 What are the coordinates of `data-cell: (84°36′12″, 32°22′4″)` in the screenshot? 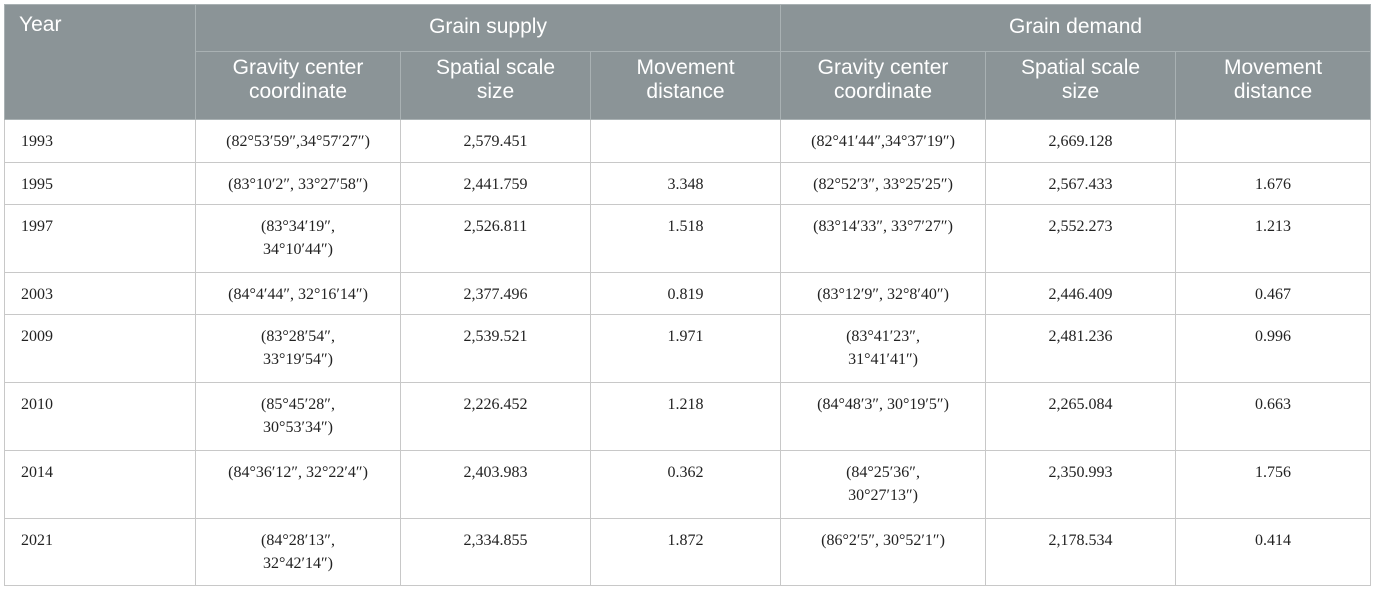 It's located at (298, 484).